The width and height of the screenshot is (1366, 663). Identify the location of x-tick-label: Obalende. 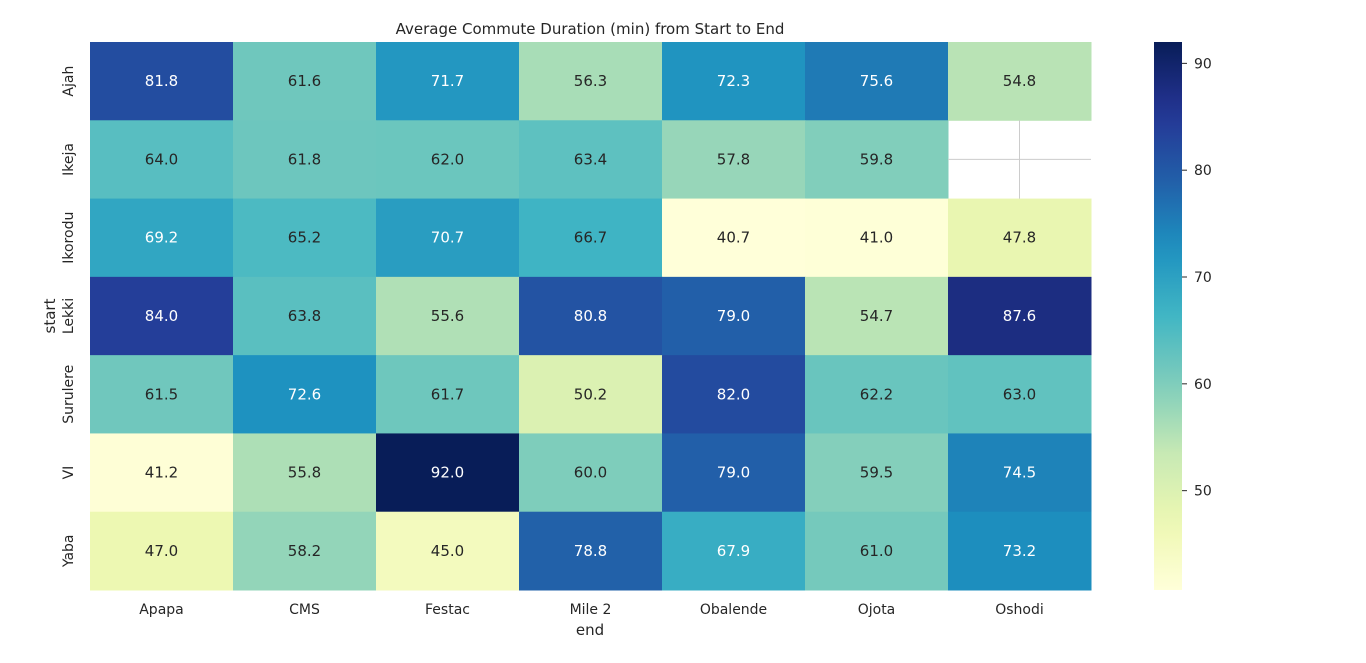
(733, 610).